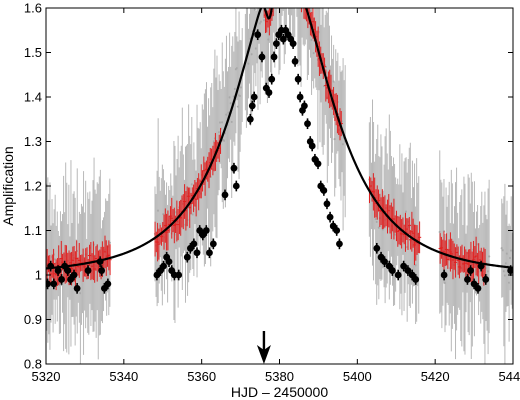  What do you see at coordinates (201, 376) in the screenshot?
I see `x-tick-label: 5360` at bounding box center [201, 376].